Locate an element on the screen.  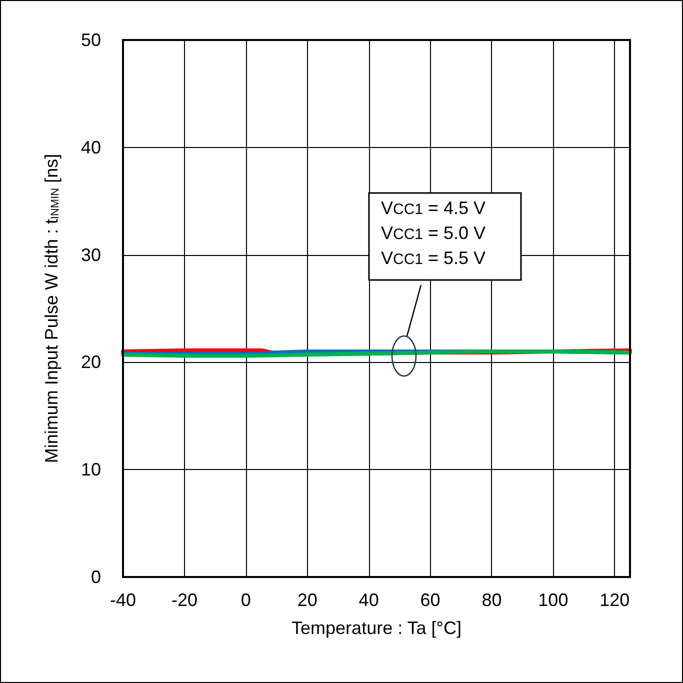
y-tick-label: 20 is located at coordinates (90, 362).